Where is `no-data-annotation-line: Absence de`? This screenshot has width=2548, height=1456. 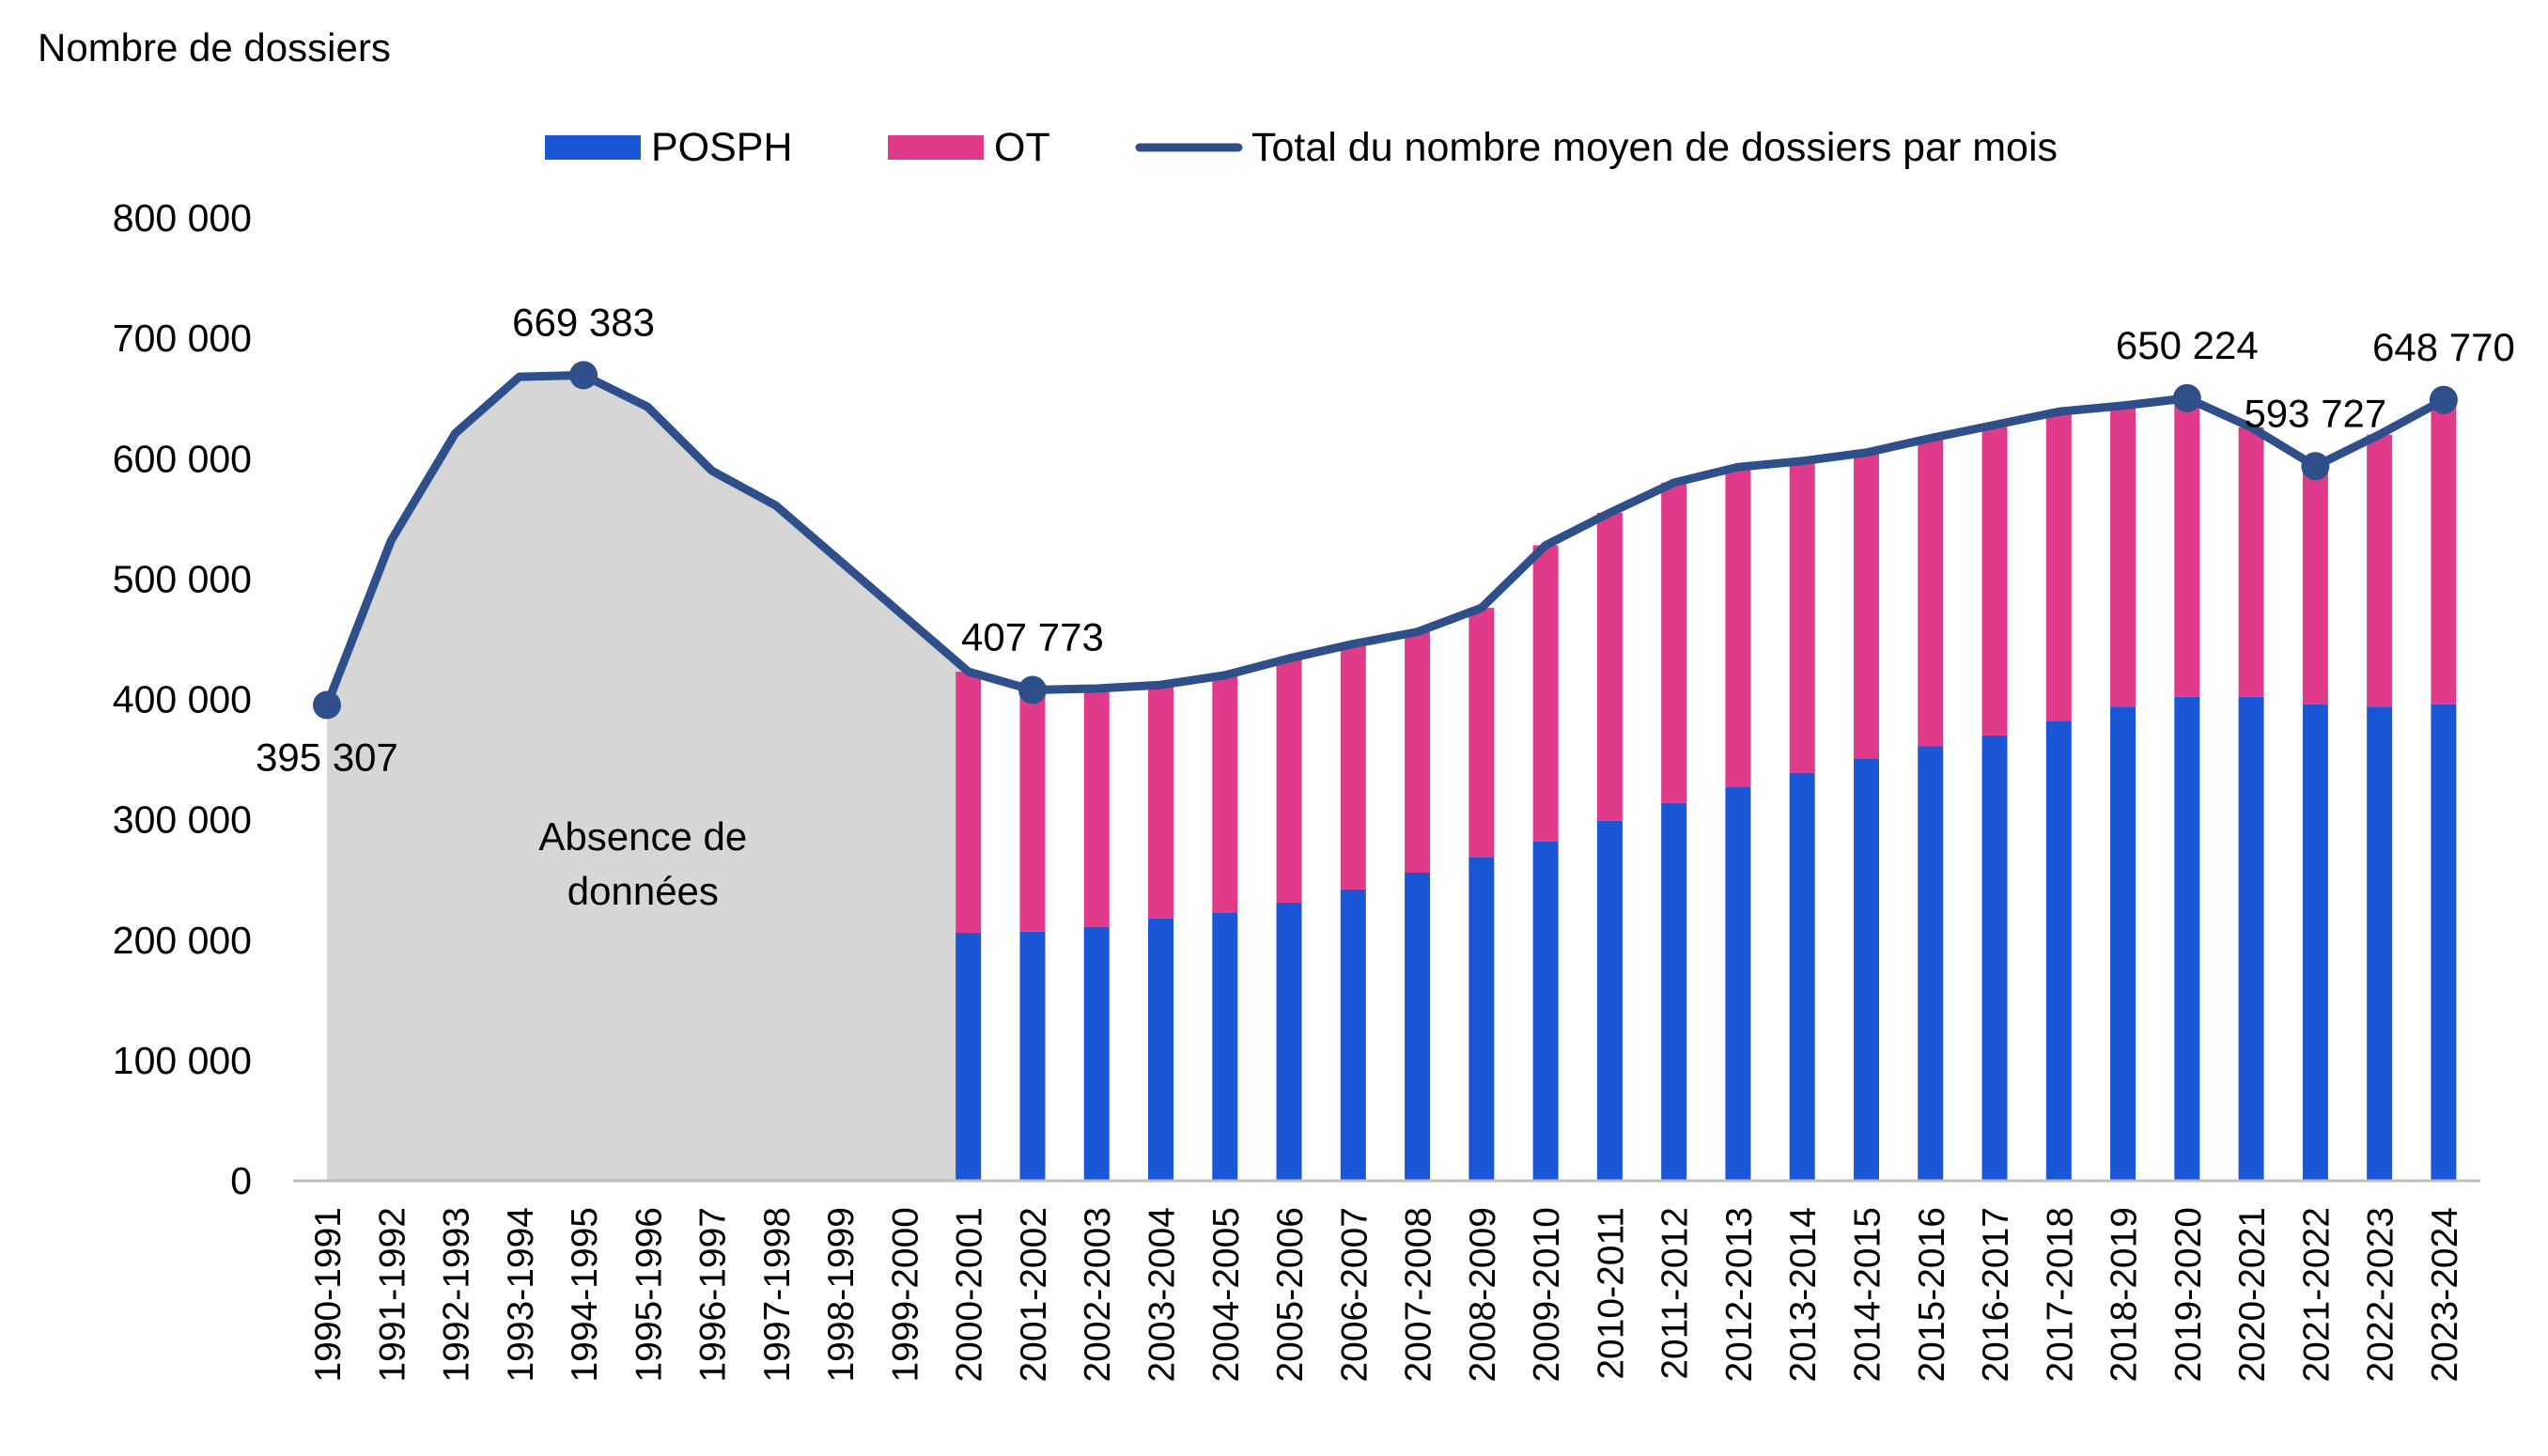 no-data-annotation-line: Absence de is located at coordinates (643, 836).